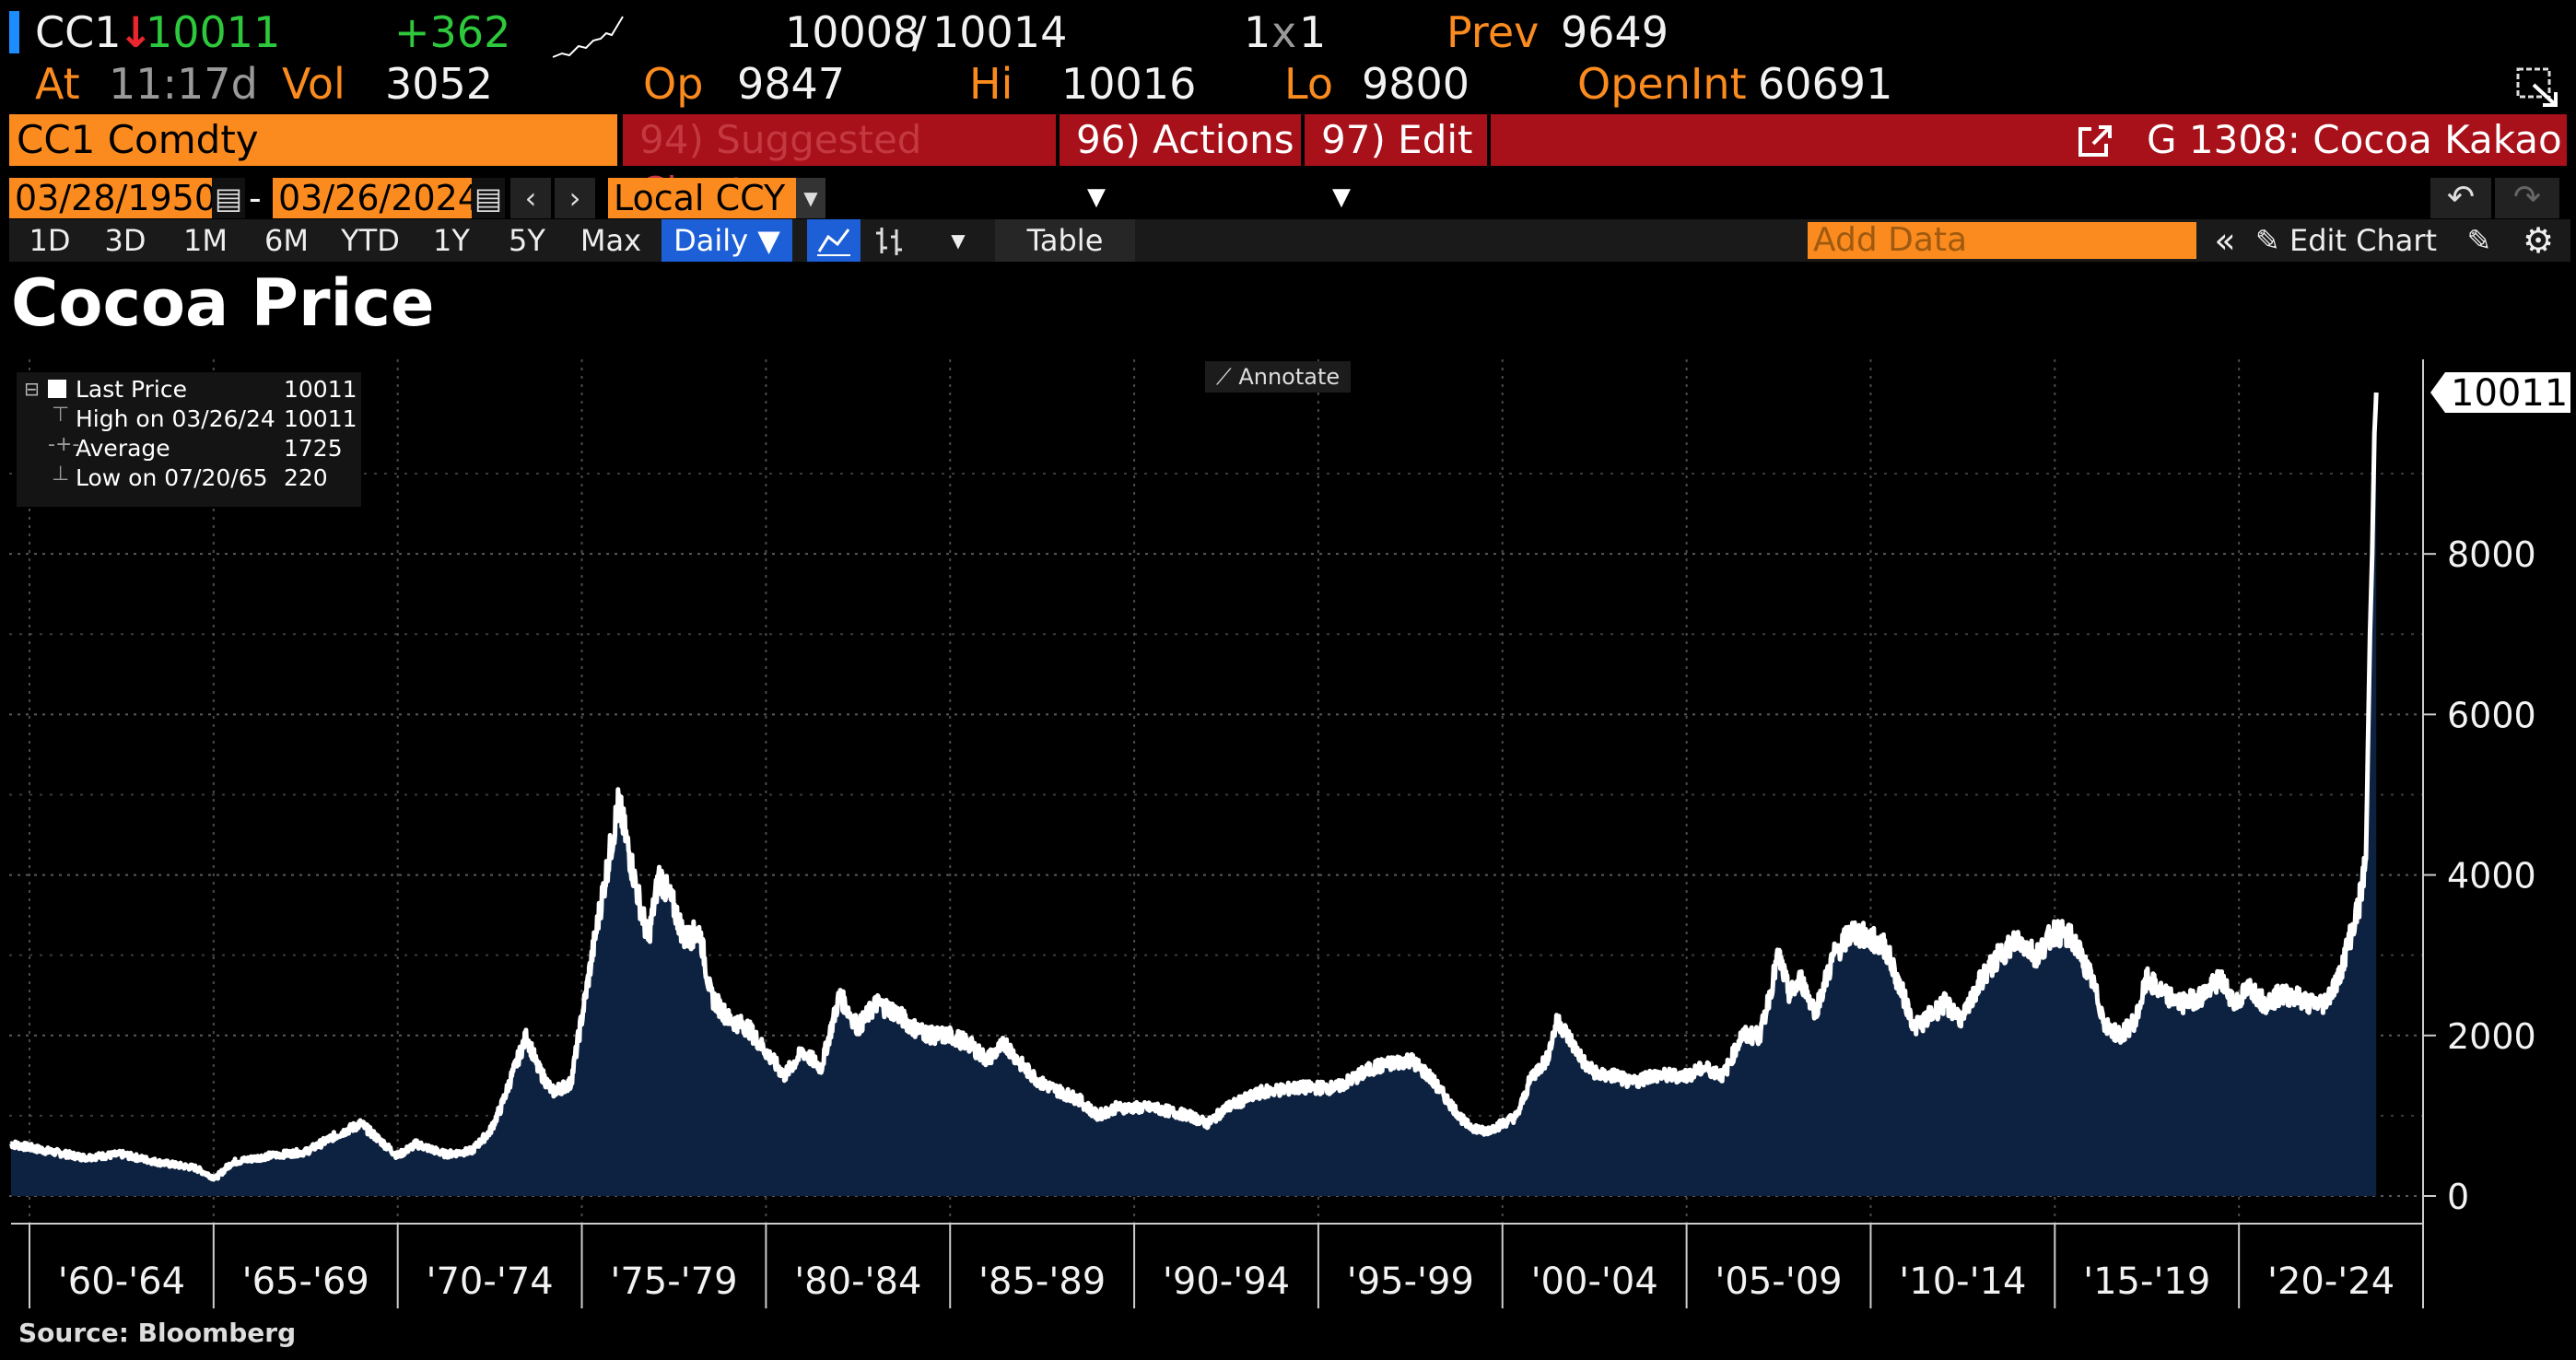 Image resolution: width=2576 pixels, height=1360 pixels. Describe the element at coordinates (2002, 240) in the screenshot. I see `add-data-input: Add Data` at that location.